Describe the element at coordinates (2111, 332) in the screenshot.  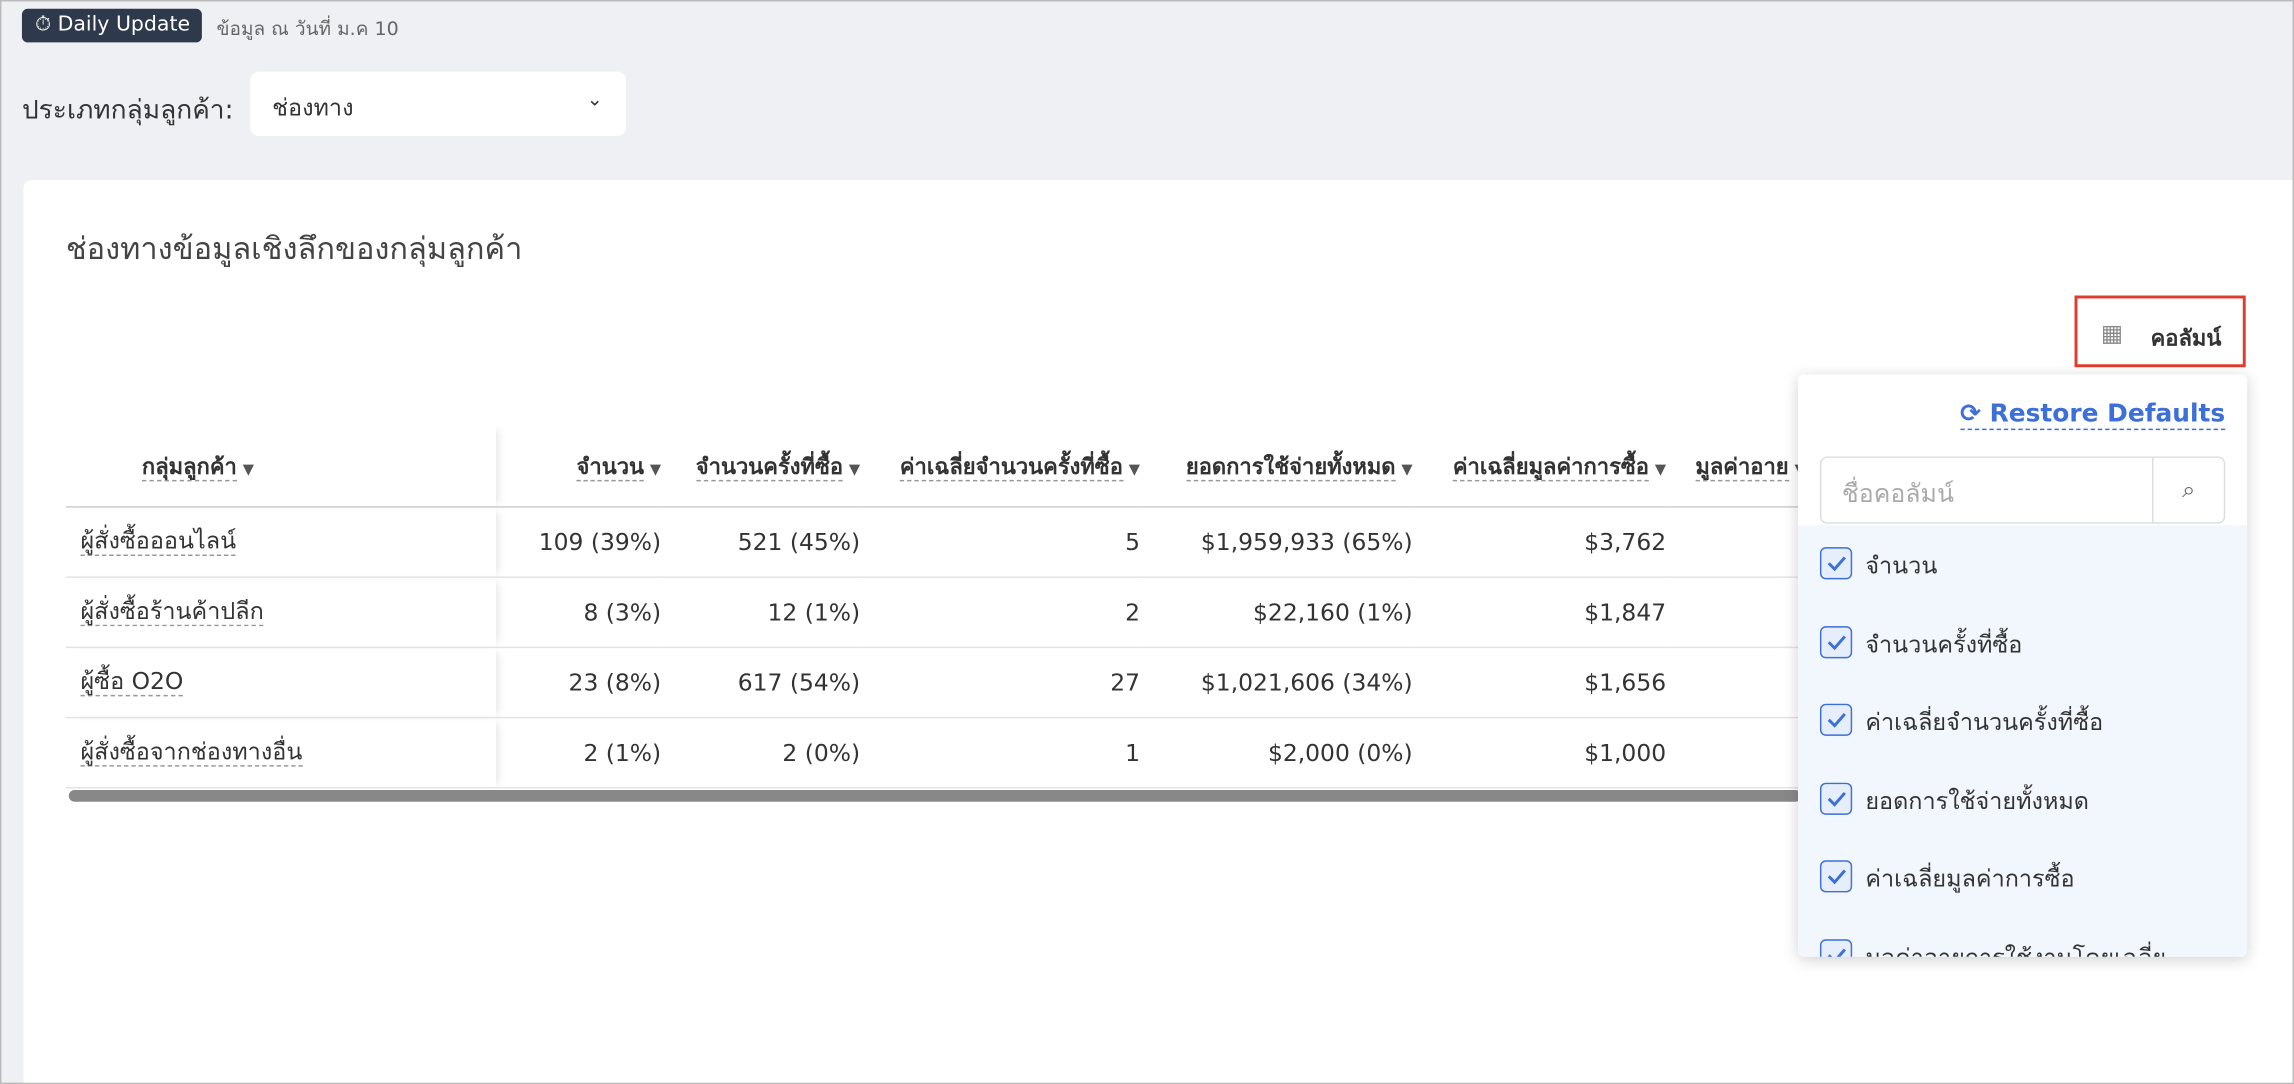
I see `columns-icon: ▦` at that location.